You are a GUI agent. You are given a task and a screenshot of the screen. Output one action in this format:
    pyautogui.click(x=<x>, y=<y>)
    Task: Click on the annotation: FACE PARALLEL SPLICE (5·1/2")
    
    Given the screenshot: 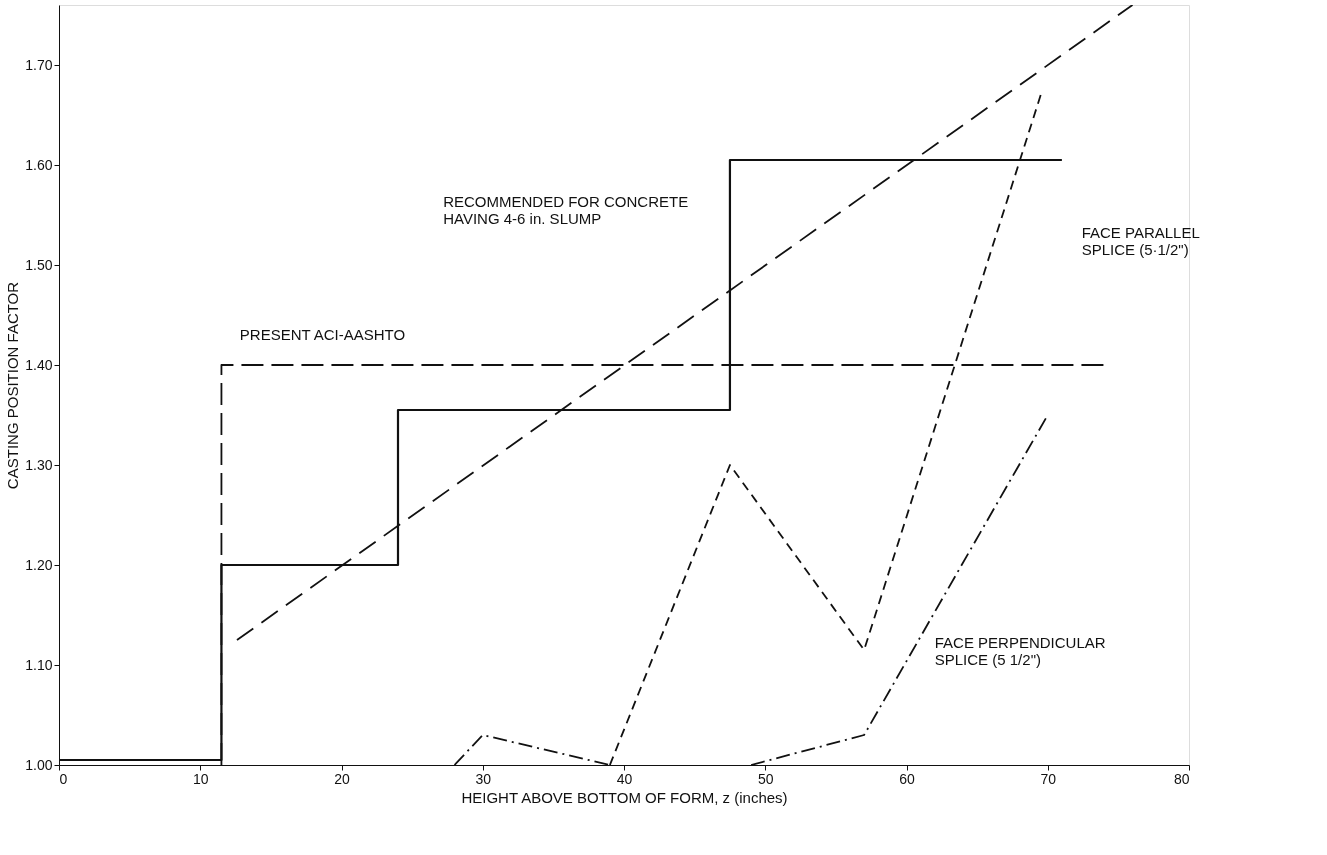 What is the action you would take?
    pyautogui.click(x=1140, y=240)
    